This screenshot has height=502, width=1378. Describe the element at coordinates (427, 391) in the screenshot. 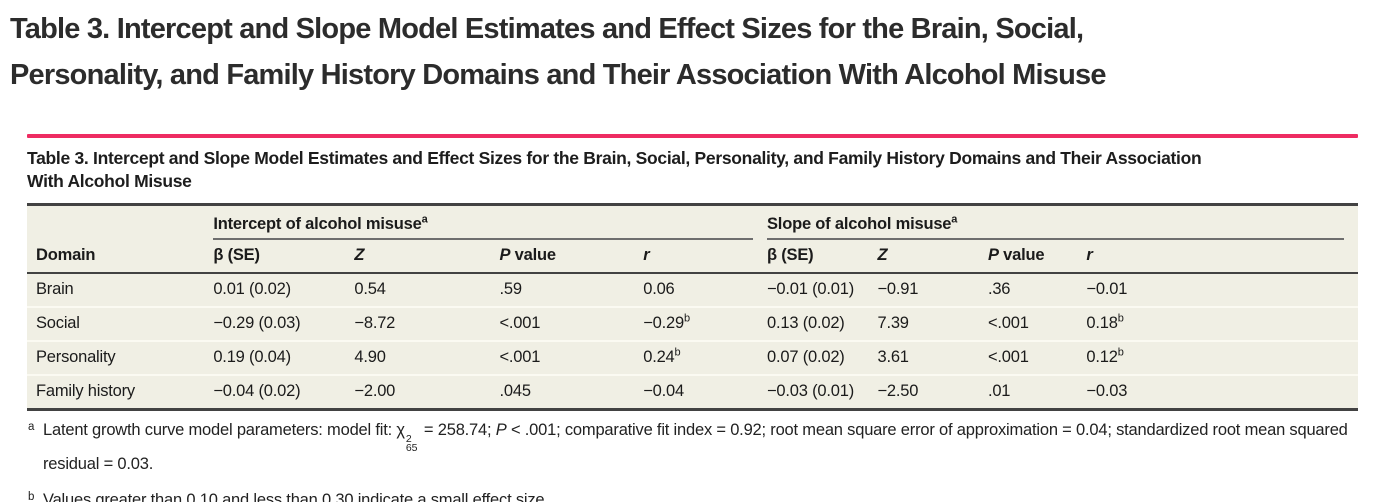

I see `cell-intercept-z: −2.00` at that location.